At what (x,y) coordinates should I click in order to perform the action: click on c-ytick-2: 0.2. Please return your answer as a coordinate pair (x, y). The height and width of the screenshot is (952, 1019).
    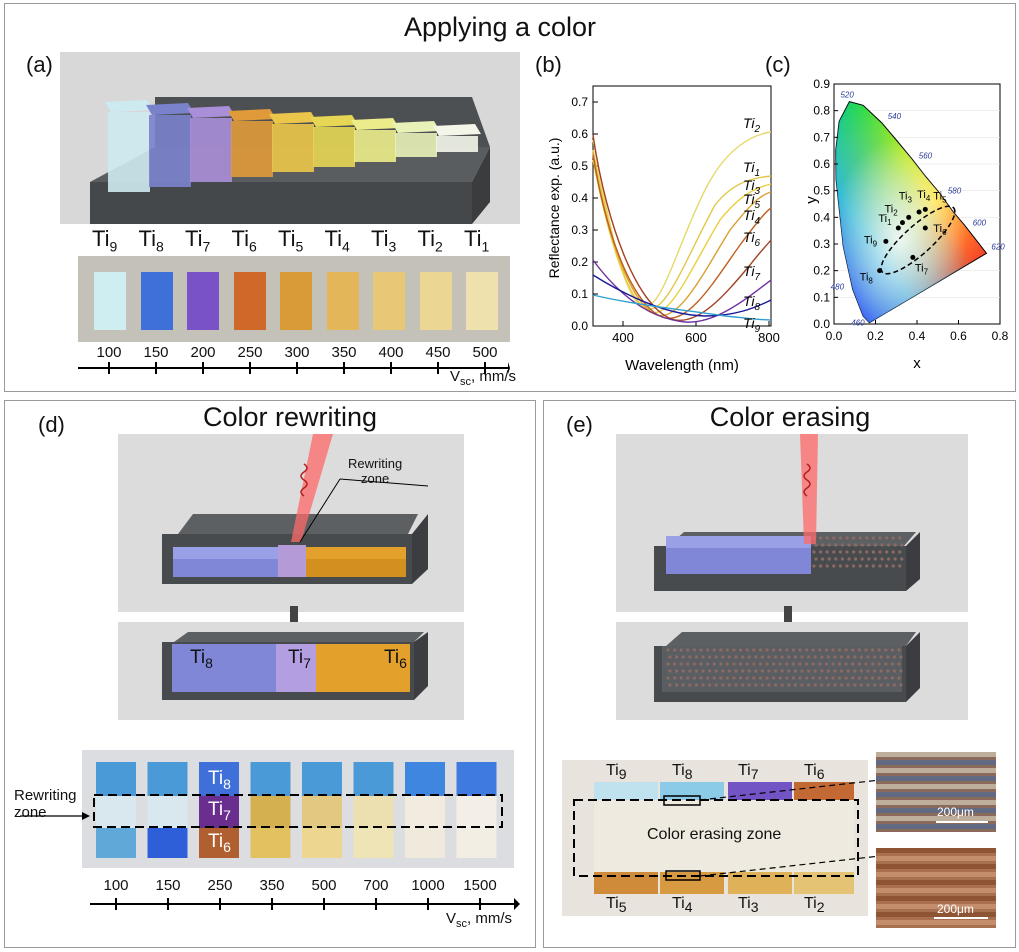
    Looking at the image, I should click on (821, 271).